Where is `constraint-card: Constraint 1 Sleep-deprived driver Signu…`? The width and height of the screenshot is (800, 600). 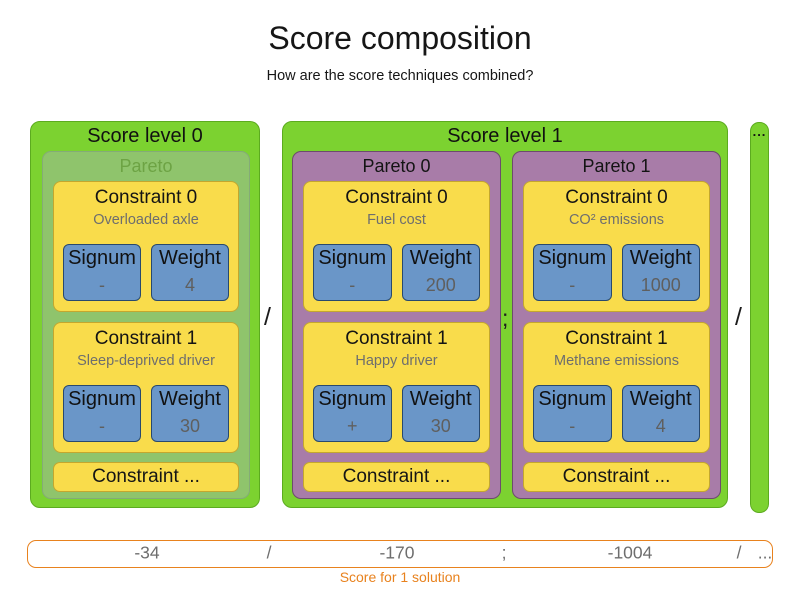
constraint-card: Constraint 1 Sleep-deprived driver Signu… is located at coordinates (146, 387).